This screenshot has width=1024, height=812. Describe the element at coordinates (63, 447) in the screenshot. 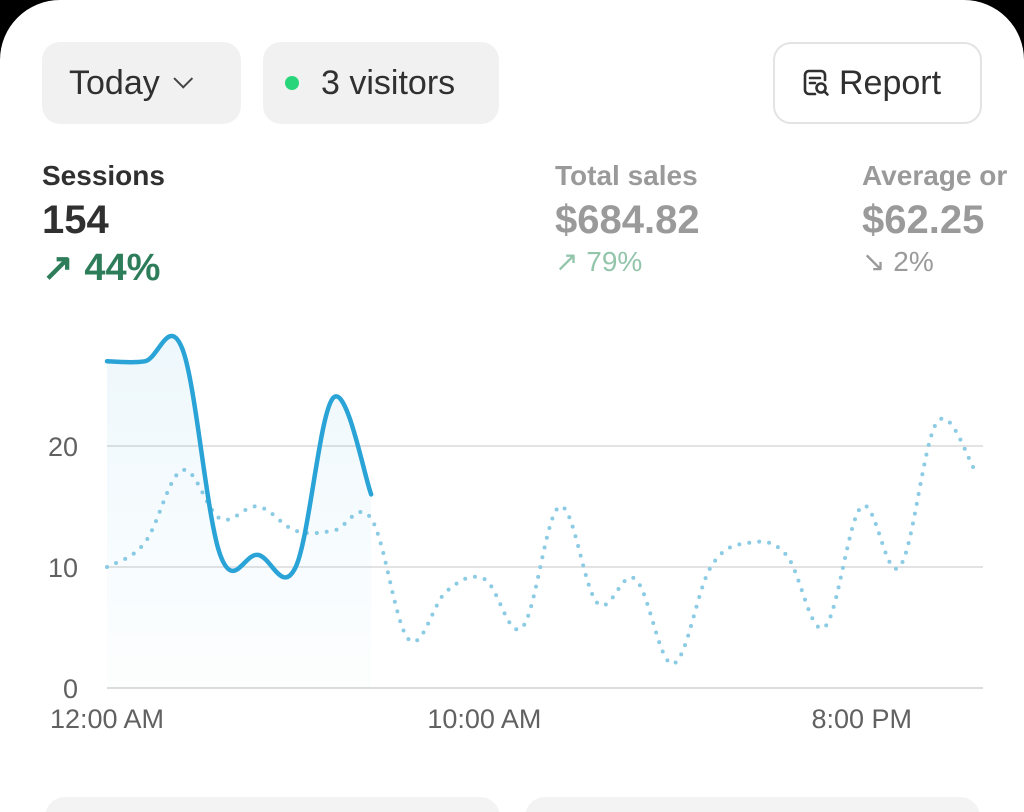

I see `y-tick-label: 20` at that location.